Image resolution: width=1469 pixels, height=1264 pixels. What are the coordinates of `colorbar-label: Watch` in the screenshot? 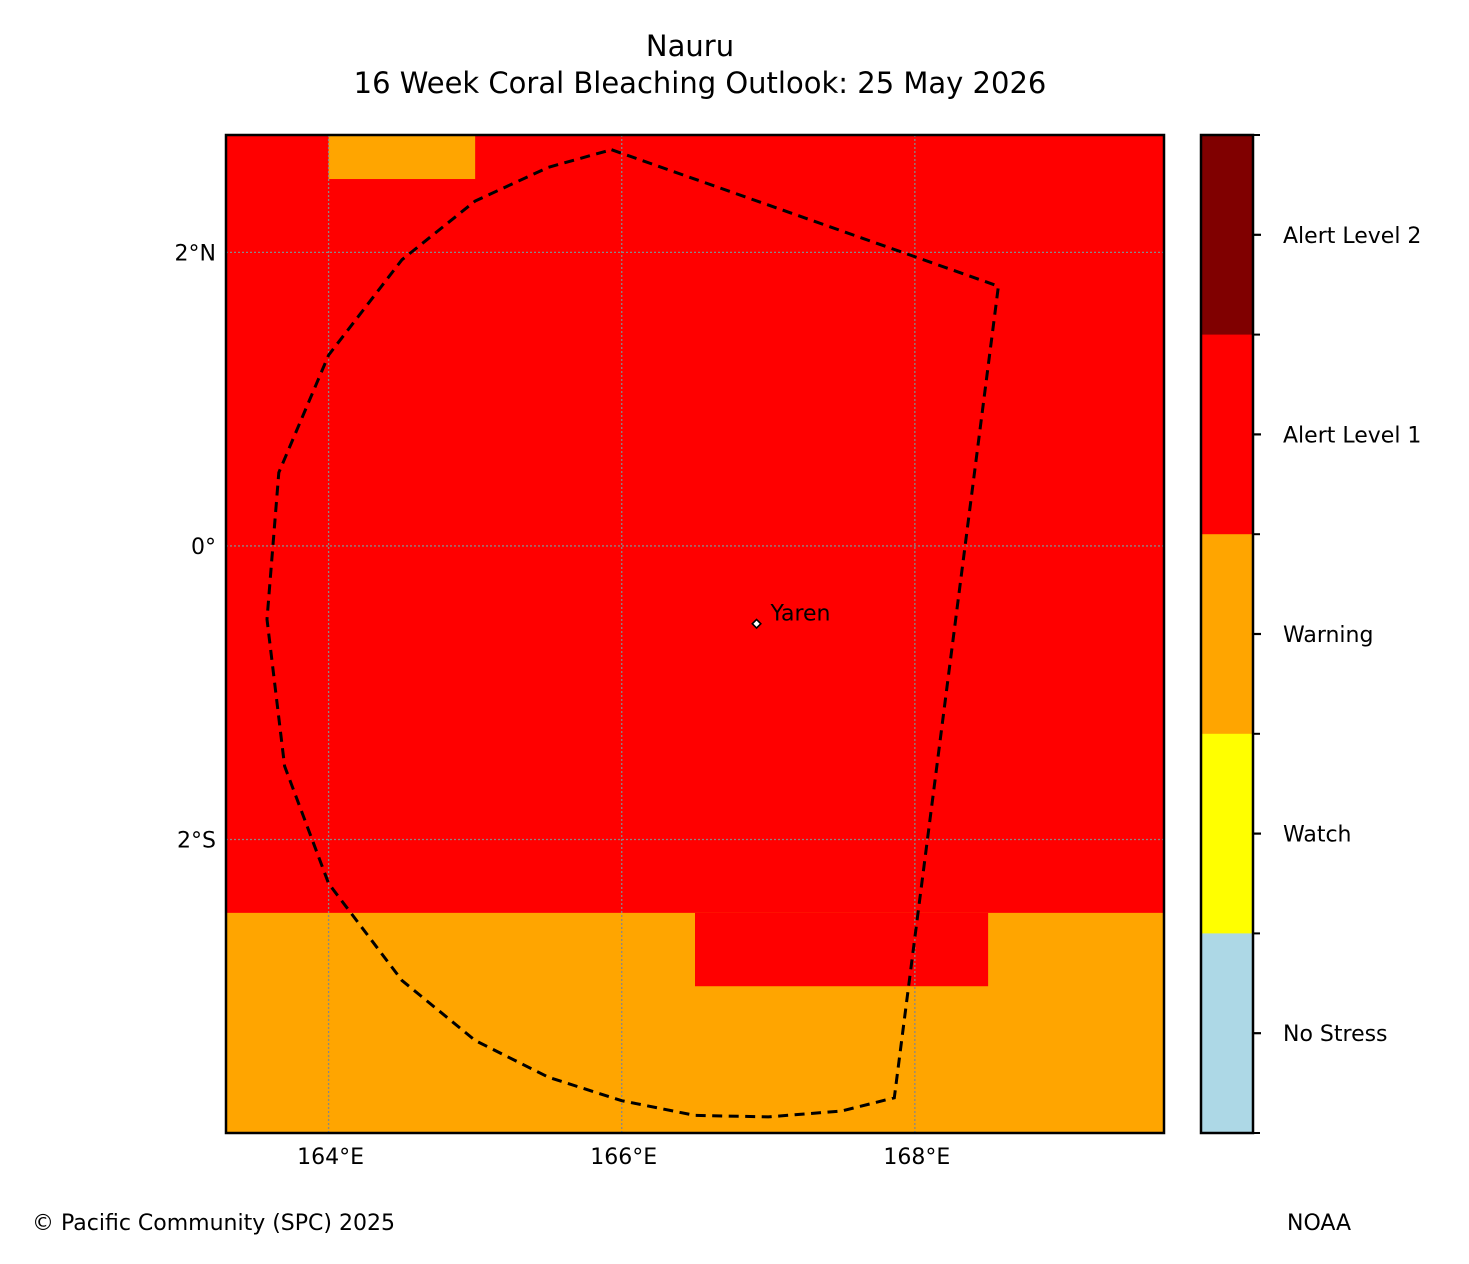 It's located at (1317, 835).